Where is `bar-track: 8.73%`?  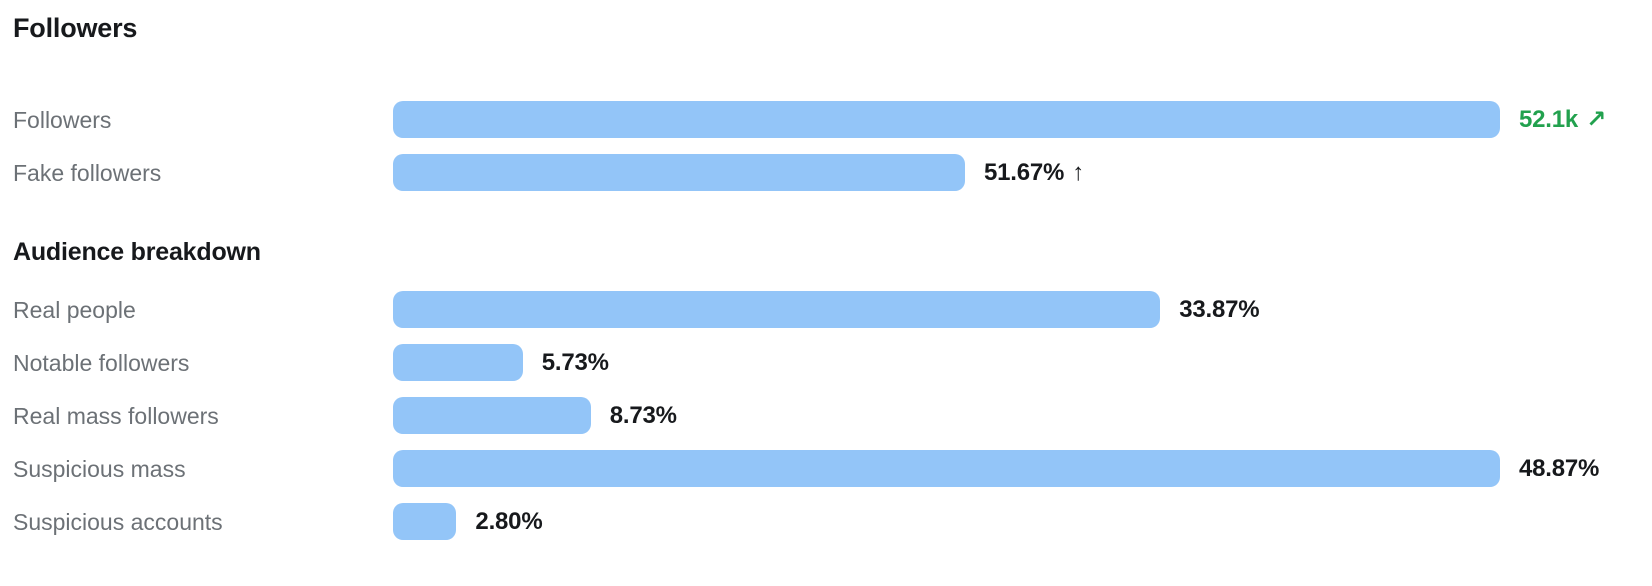
bar-track: 8.73% is located at coordinates (946, 415).